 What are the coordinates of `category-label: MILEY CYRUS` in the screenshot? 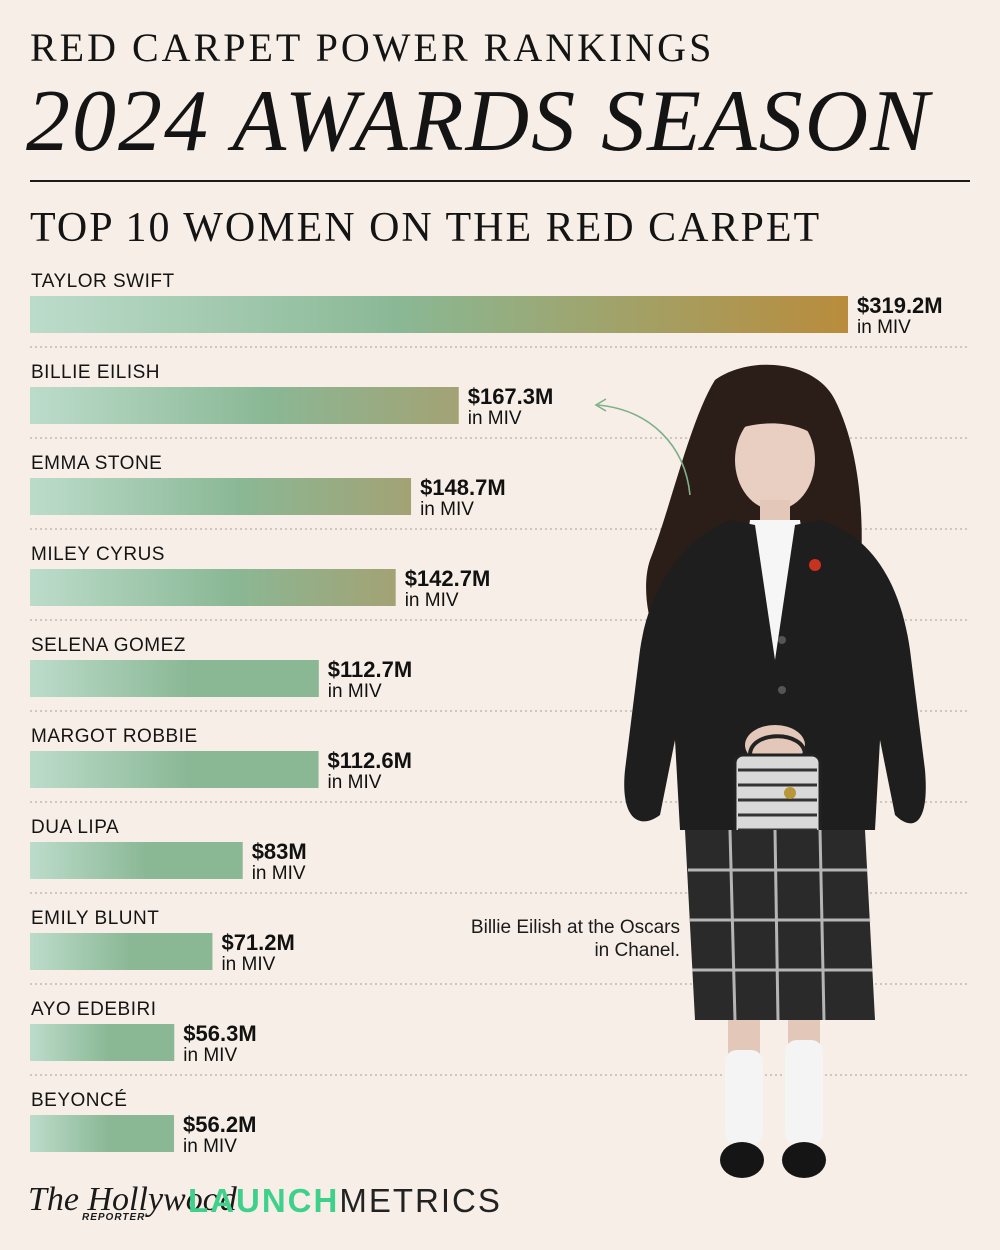 It's located at (98, 554).